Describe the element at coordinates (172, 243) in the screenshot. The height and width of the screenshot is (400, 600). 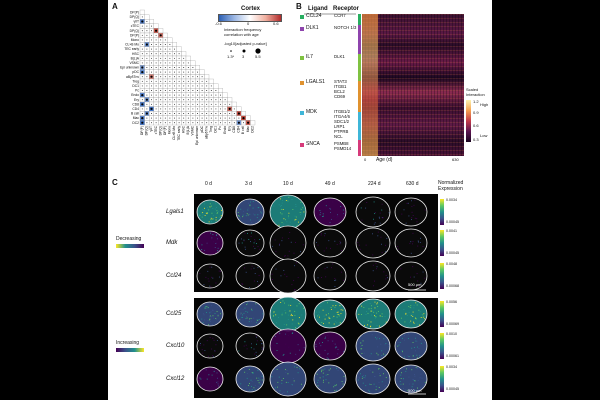
I see `gene-name: Mdk` at that location.